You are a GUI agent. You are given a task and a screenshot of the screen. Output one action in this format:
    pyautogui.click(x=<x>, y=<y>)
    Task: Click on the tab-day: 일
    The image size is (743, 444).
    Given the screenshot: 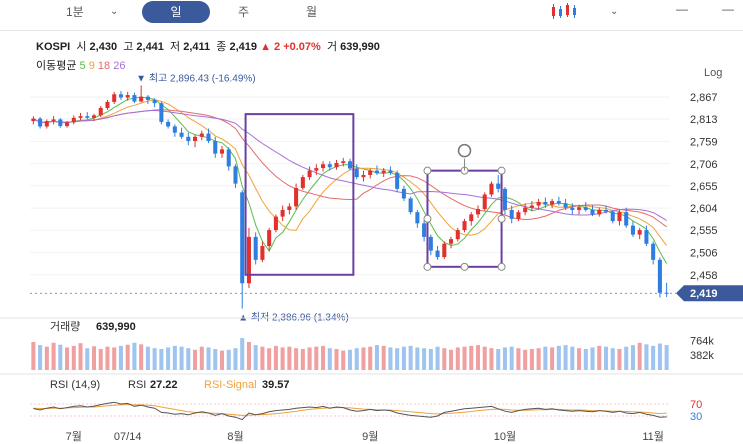 What is the action you would take?
    pyautogui.click(x=176, y=12)
    